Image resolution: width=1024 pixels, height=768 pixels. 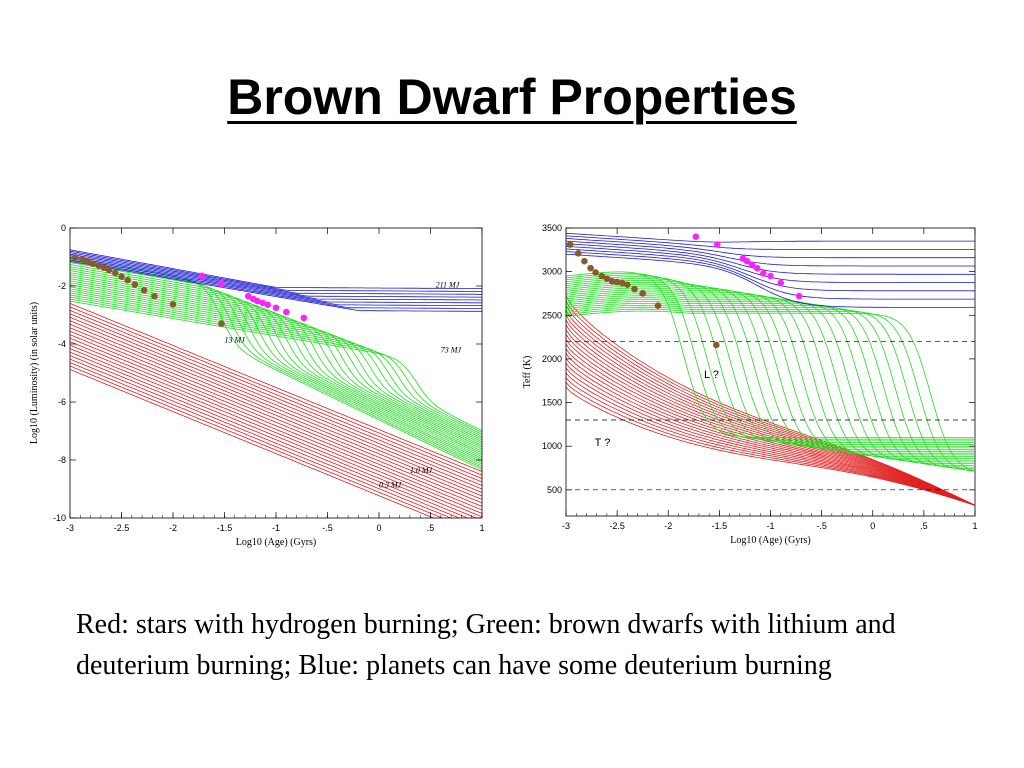 I want to click on x-tick-label: -3, so click(x=70, y=528).